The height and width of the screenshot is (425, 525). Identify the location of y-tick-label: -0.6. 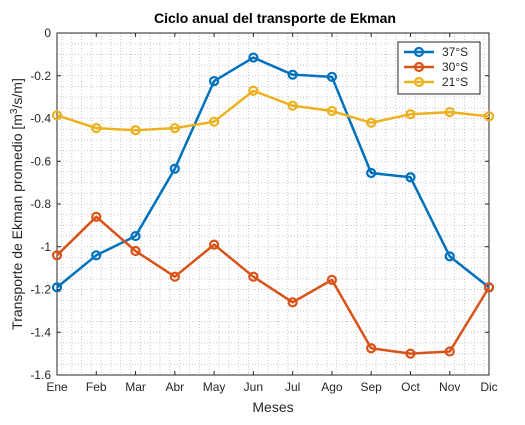
(40, 161).